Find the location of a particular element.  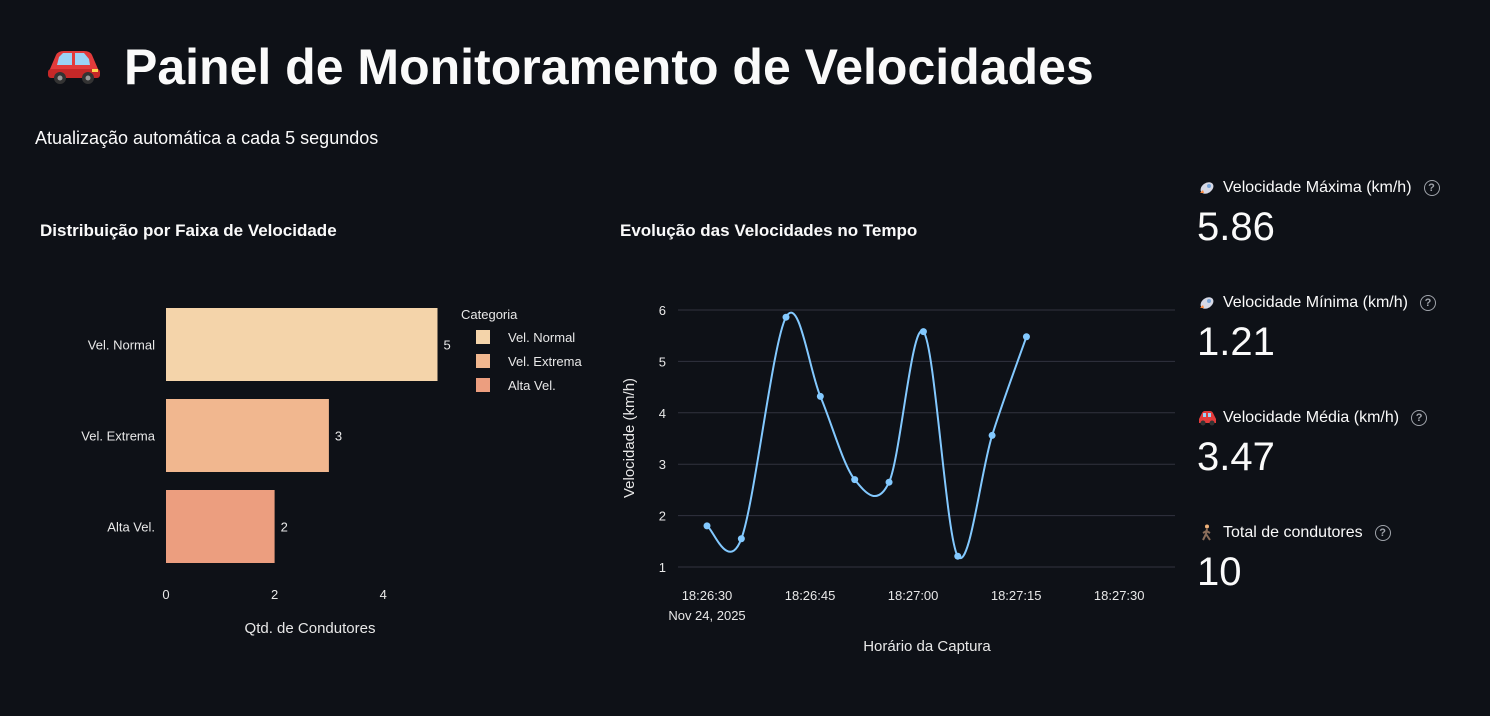

x-tick-label: 18:26:45 is located at coordinates (810, 595).